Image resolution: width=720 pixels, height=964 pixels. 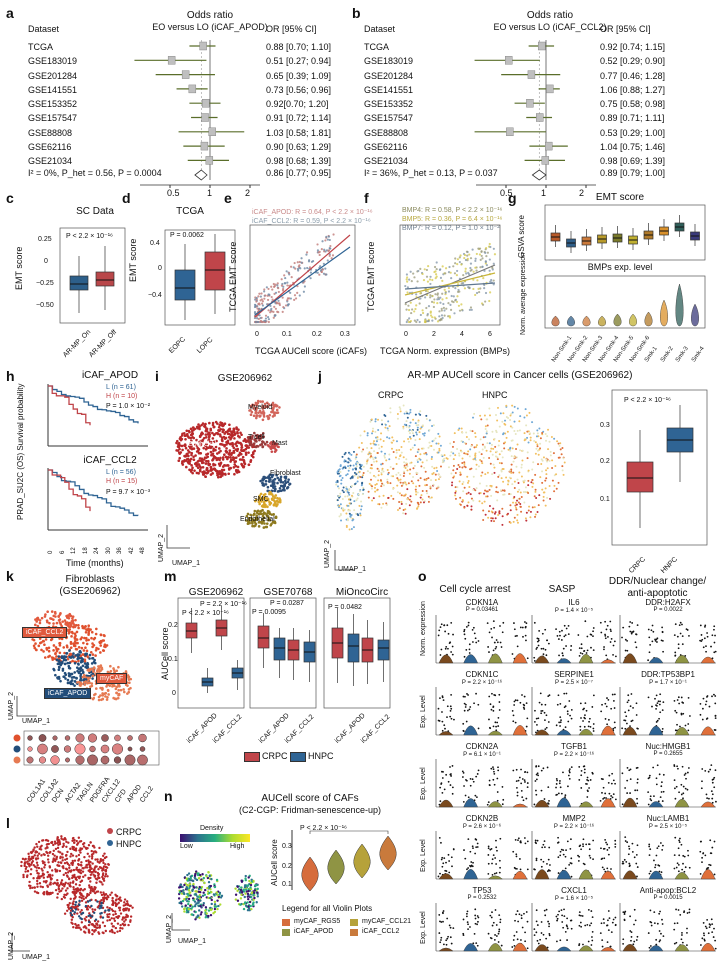 I want to click on panel-letter-f: f, so click(x=366, y=198).